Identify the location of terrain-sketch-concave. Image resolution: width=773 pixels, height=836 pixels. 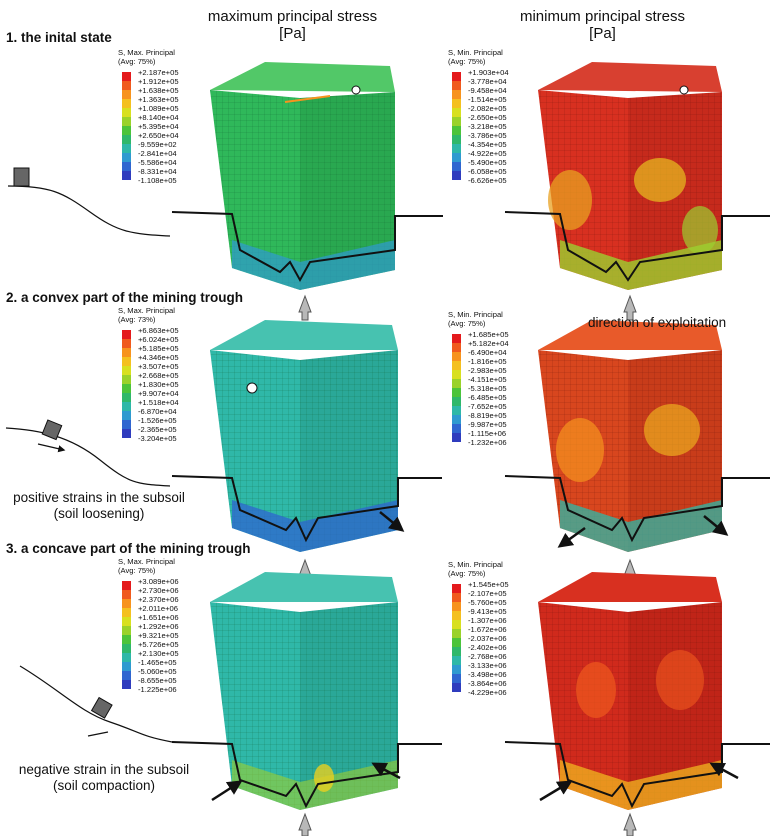
(96, 704).